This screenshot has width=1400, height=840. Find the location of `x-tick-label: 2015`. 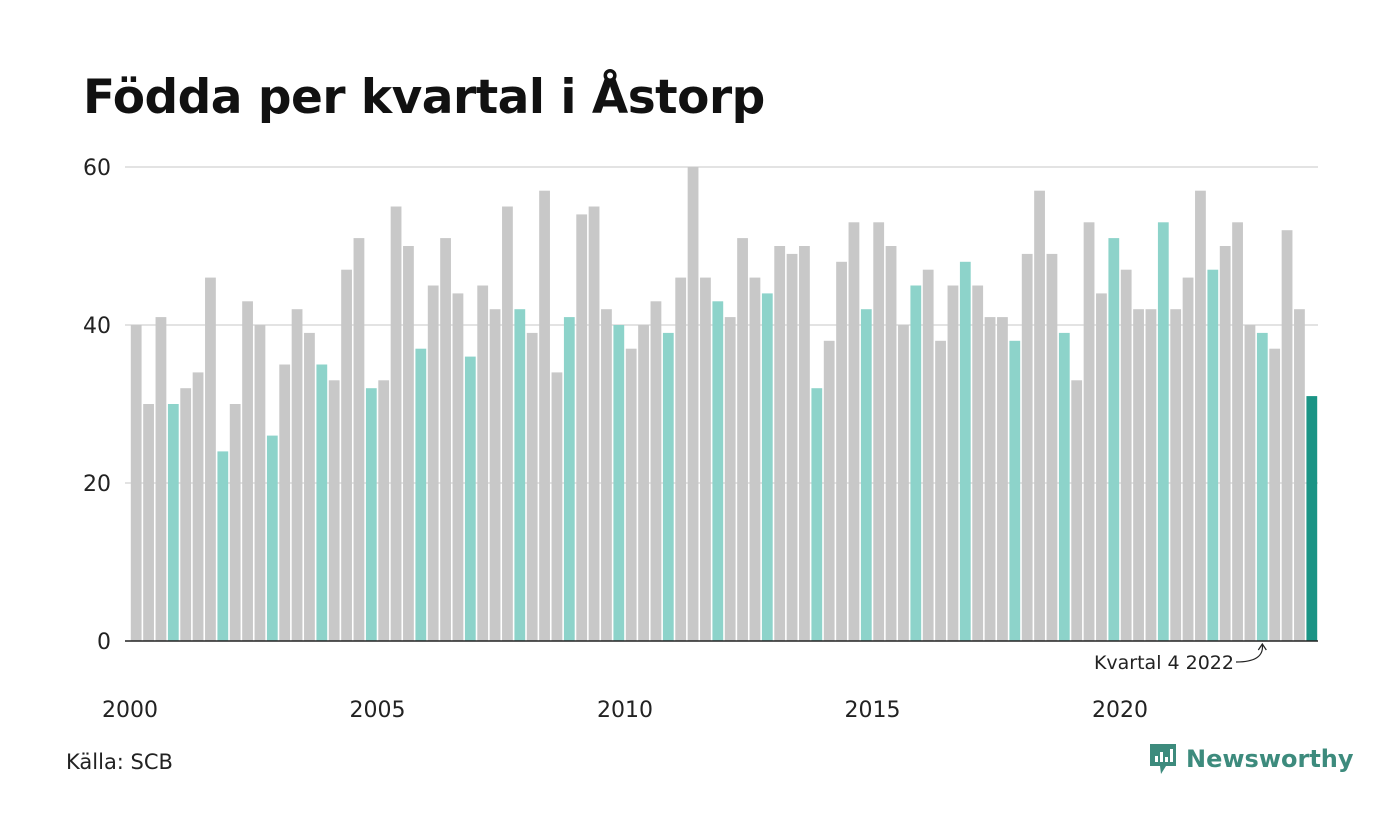

x-tick-label: 2015 is located at coordinates (873, 710).